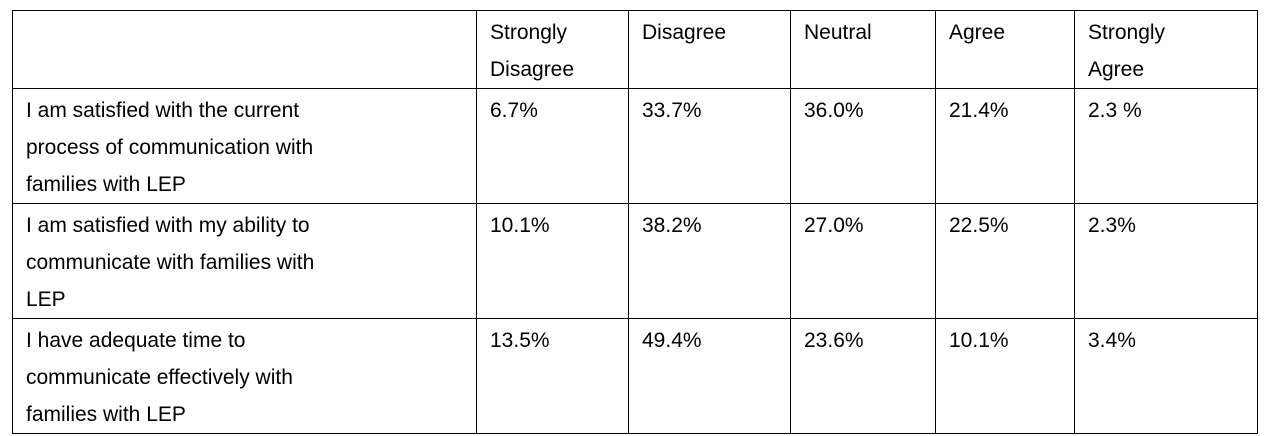  Describe the element at coordinates (1005, 146) in the screenshot. I see `value-cell: 21.4%` at that location.